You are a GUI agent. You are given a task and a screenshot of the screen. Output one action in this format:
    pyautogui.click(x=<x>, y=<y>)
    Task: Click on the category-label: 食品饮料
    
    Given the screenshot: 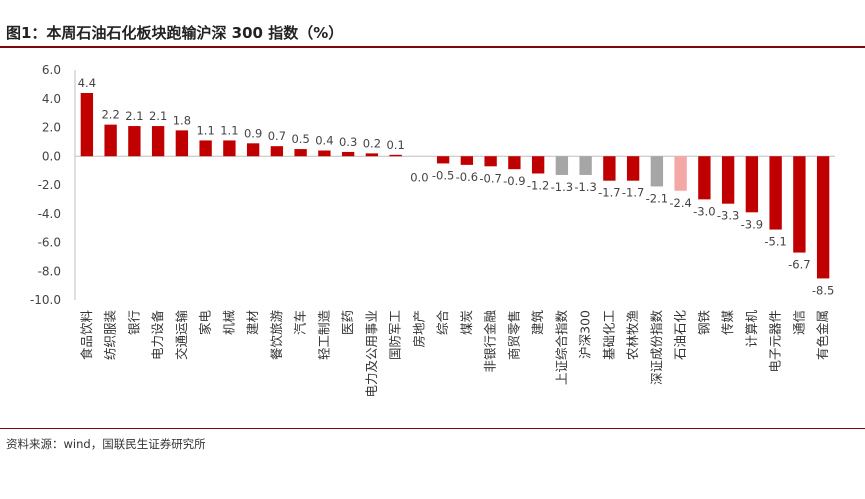 What is the action you would take?
    pyautogui.click(x=86, y=335)
    